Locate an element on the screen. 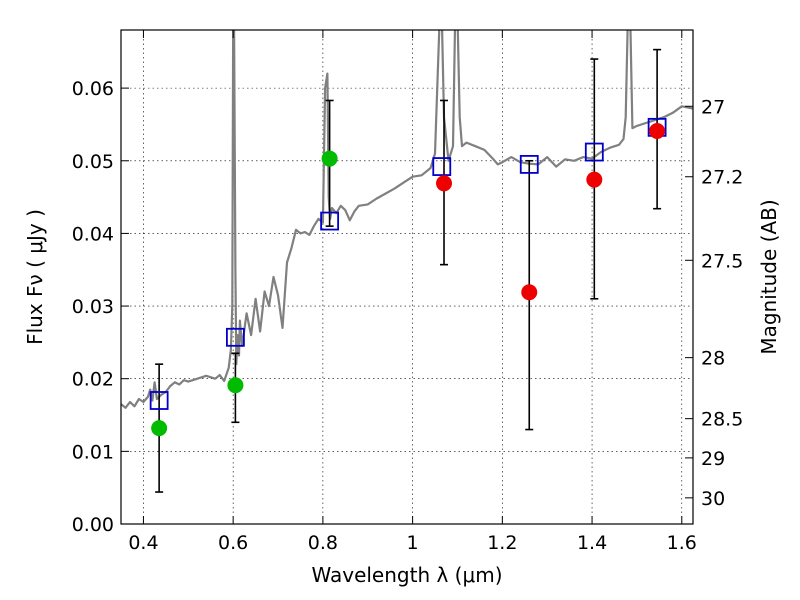 This screenshot has height=600, width=800. y-tick-label: 0.06 is located at coordinates (93, 89).